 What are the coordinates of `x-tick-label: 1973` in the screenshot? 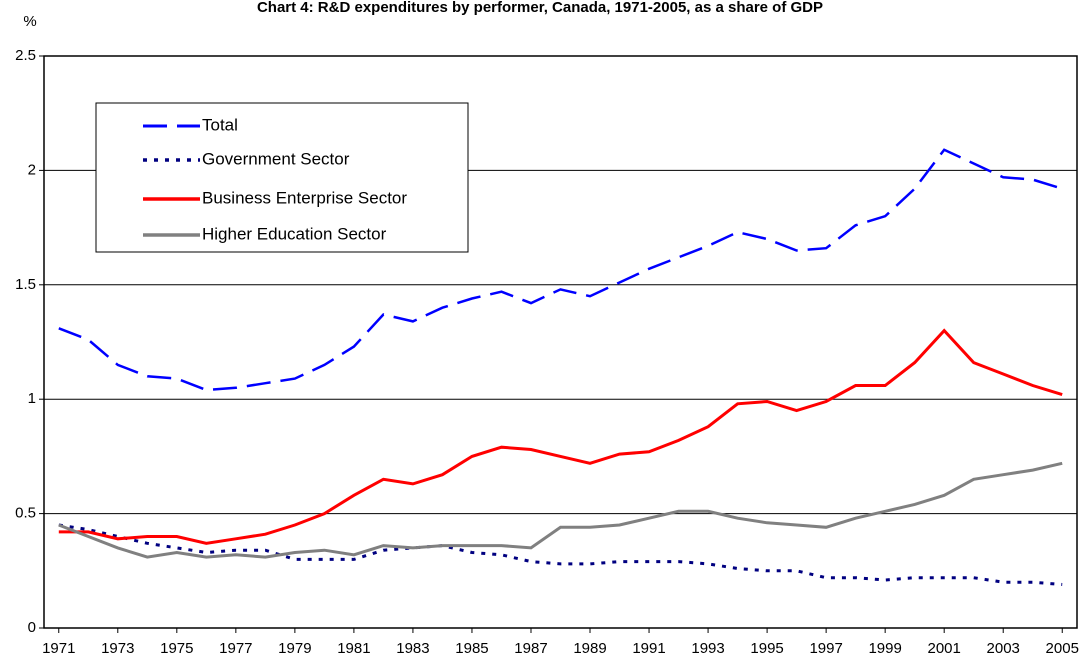 It's located at (117, 648).